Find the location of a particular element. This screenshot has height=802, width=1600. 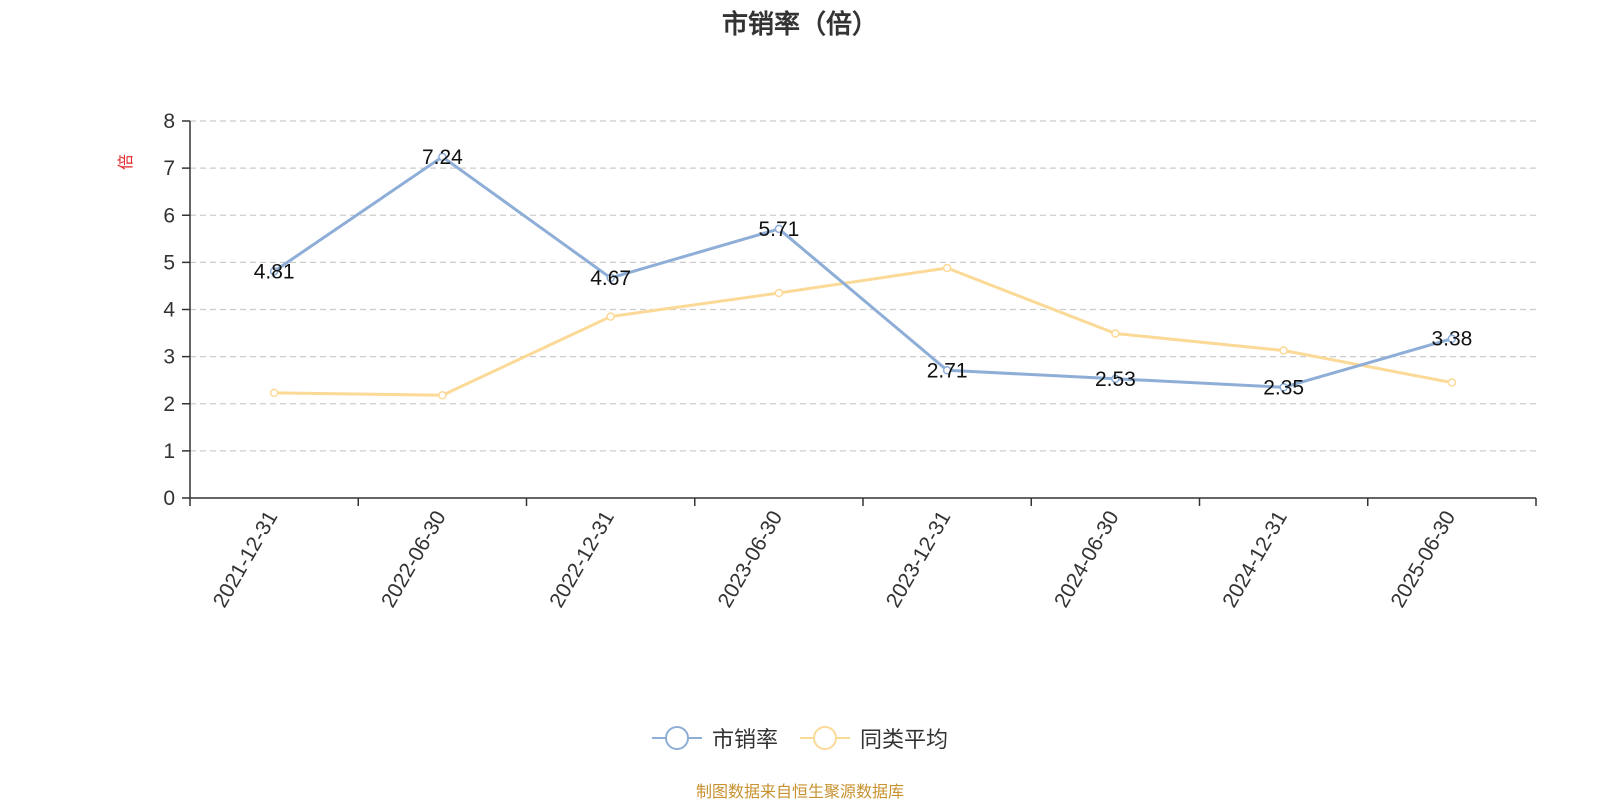

data-label: 5.71 is located at coordinates (778, 229).